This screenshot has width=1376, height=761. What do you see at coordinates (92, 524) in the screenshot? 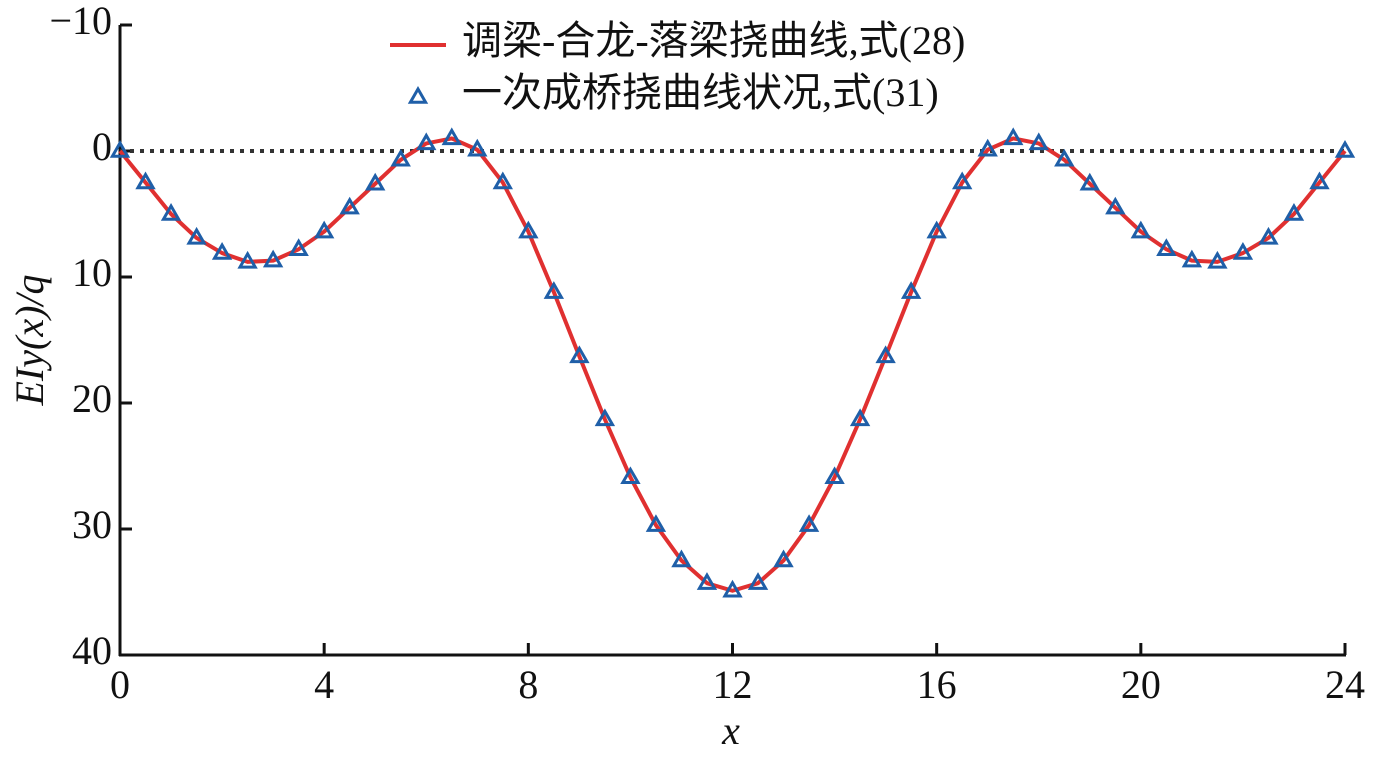
I see `y-tick-label: 30` at bounding box center [92, 524].